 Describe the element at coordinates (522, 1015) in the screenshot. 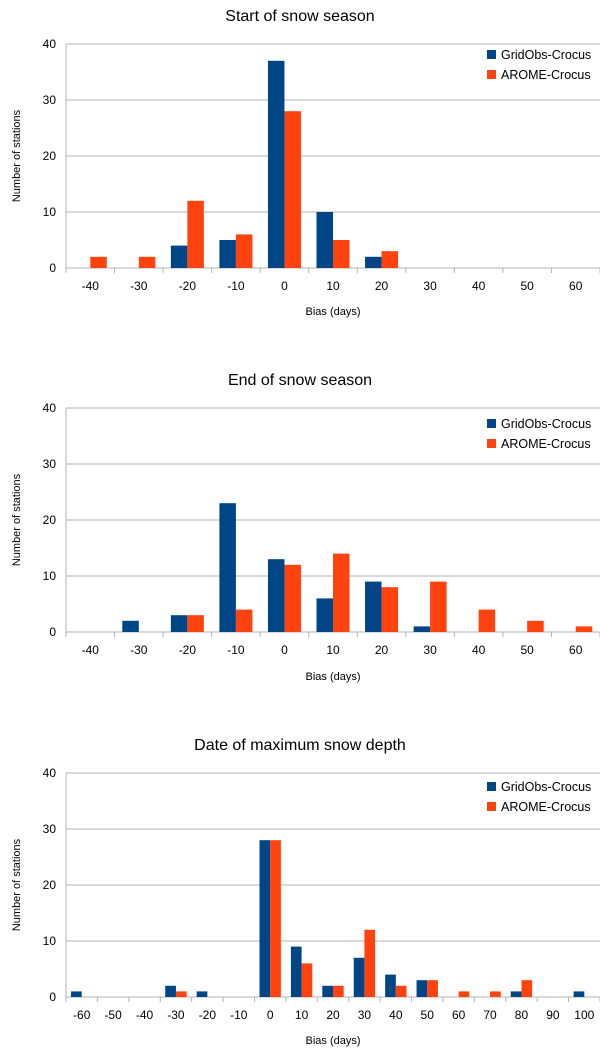

I see `x-tick-label: 80` at that location.